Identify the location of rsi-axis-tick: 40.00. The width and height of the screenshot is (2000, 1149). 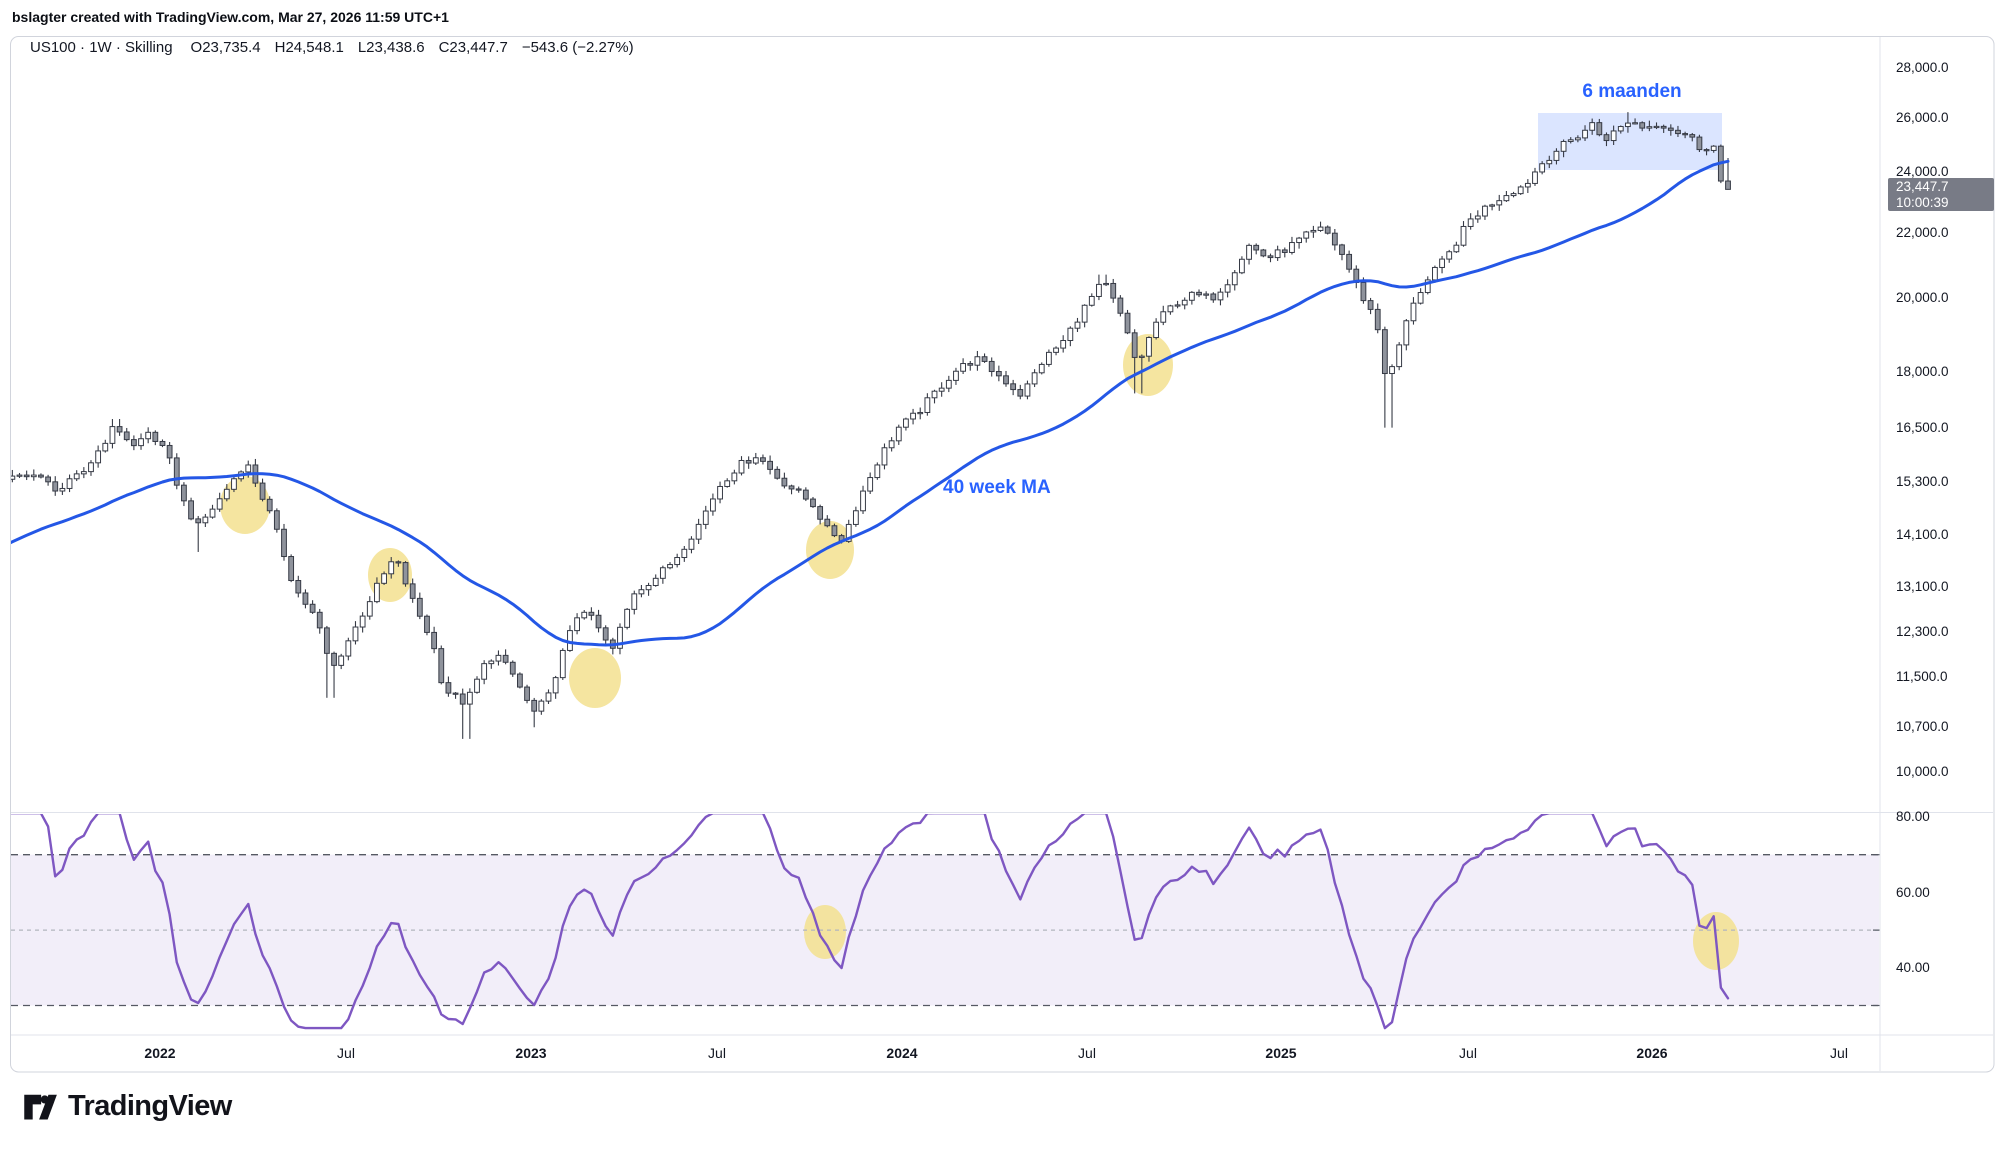
(1913, 967).